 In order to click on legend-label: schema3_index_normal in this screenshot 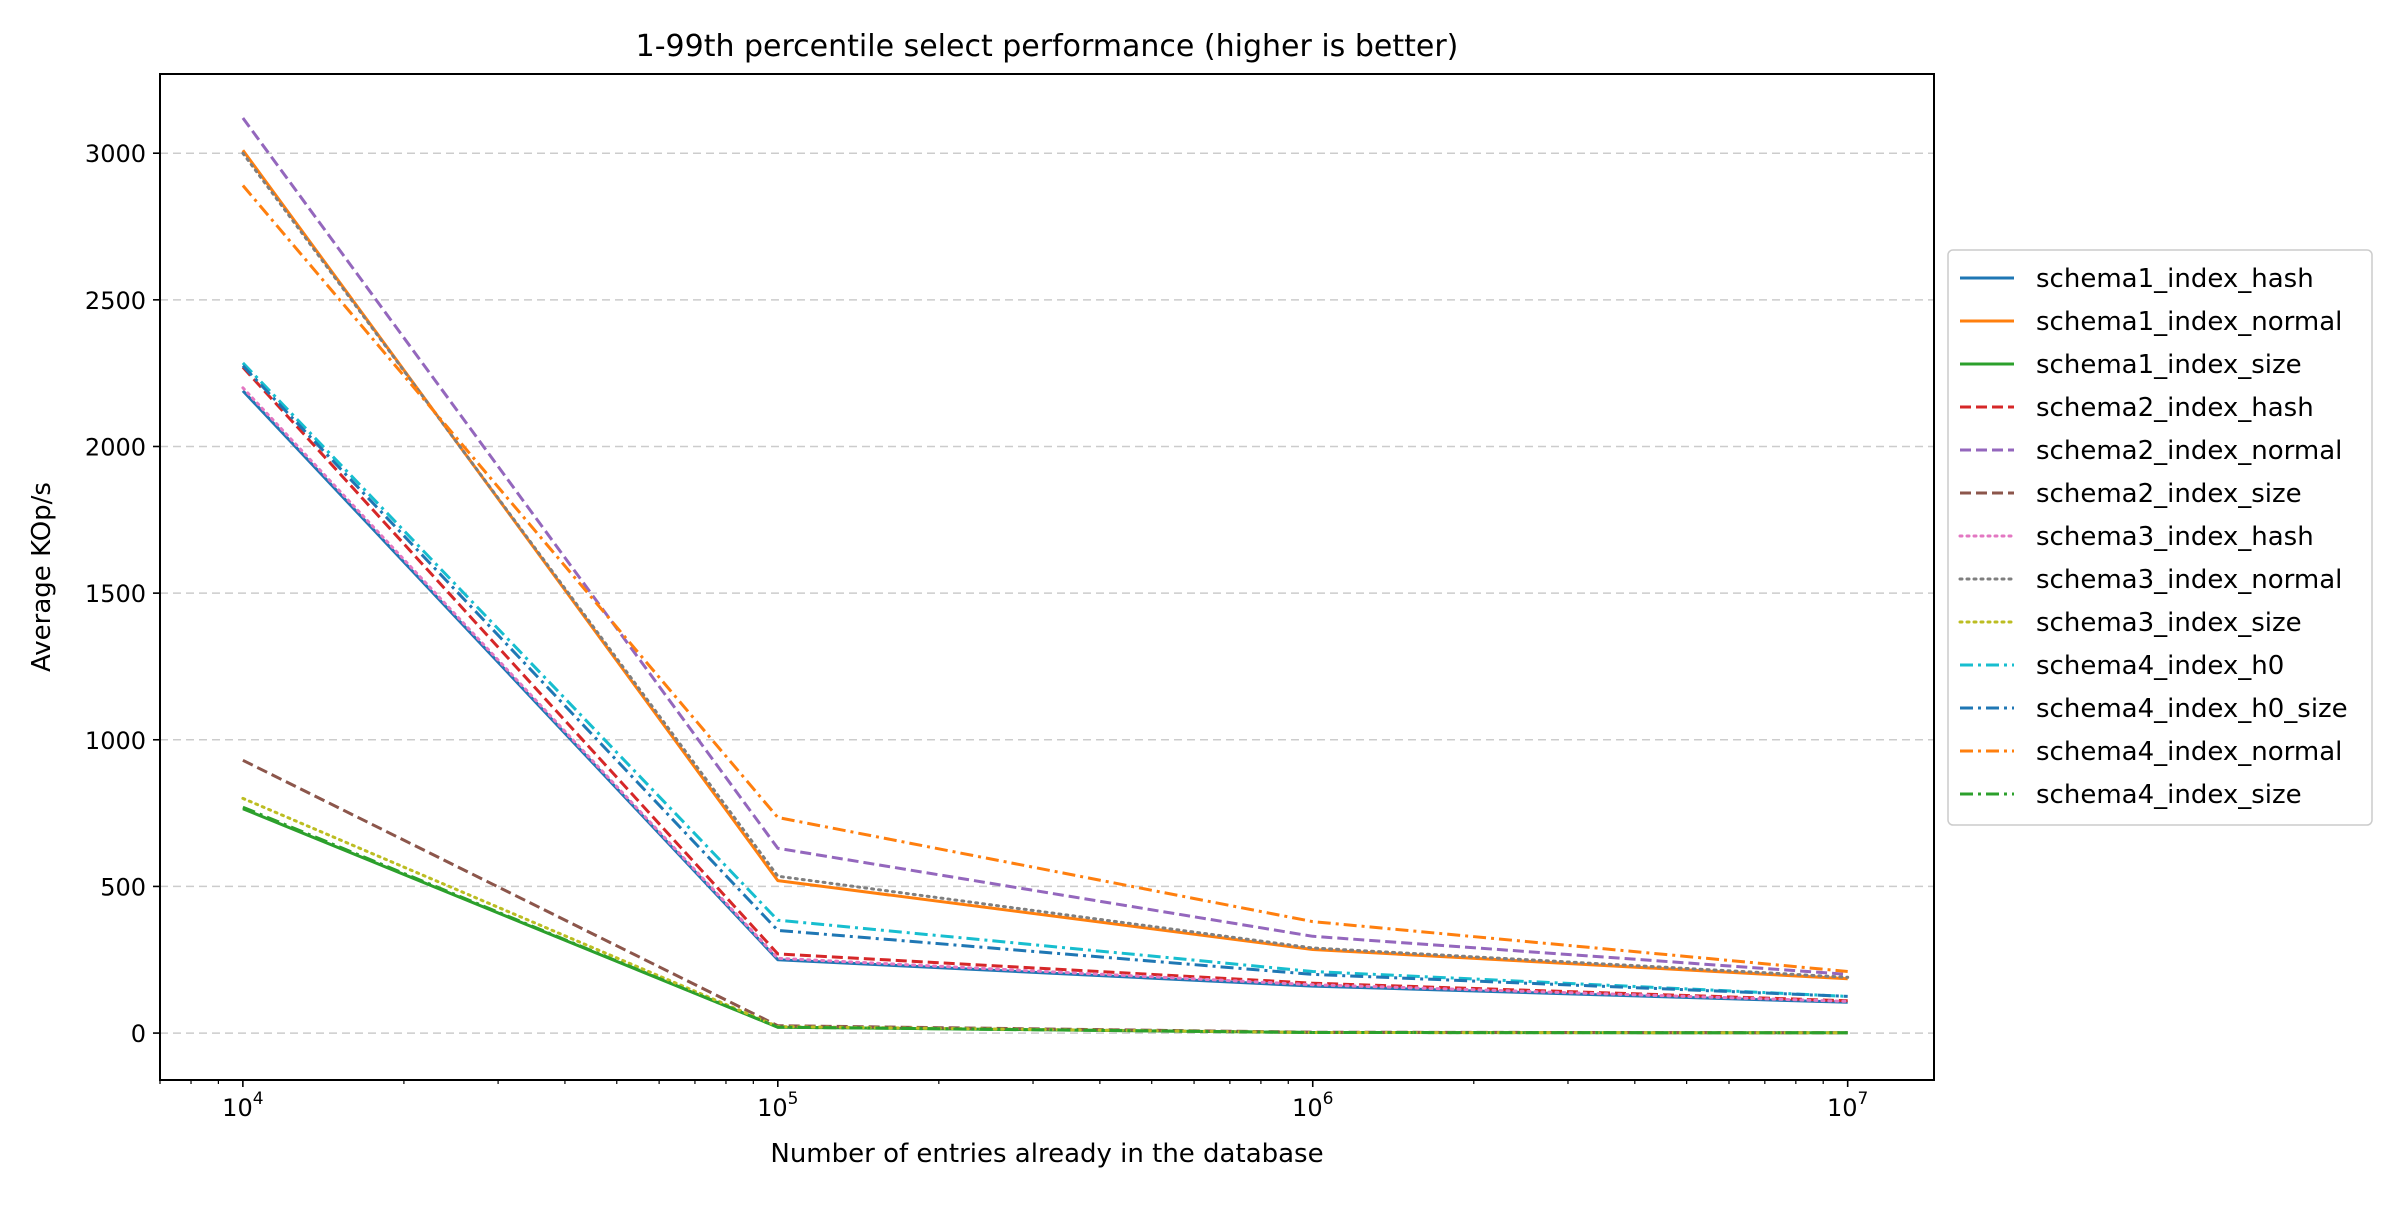, I will do `click(2189, 580)`.